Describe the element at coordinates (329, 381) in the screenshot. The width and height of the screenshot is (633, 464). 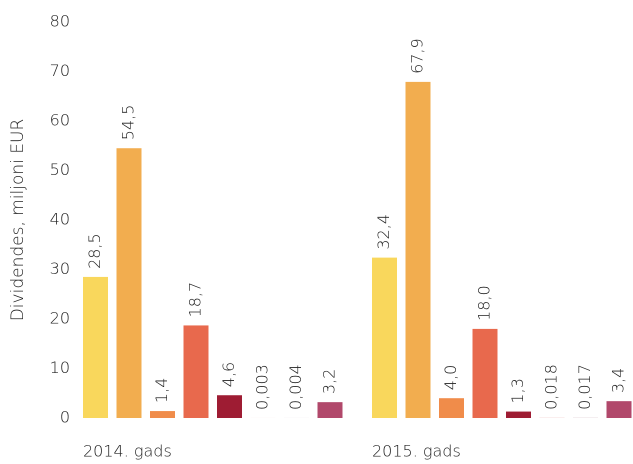
I see `data-label: 3,2` at that location.